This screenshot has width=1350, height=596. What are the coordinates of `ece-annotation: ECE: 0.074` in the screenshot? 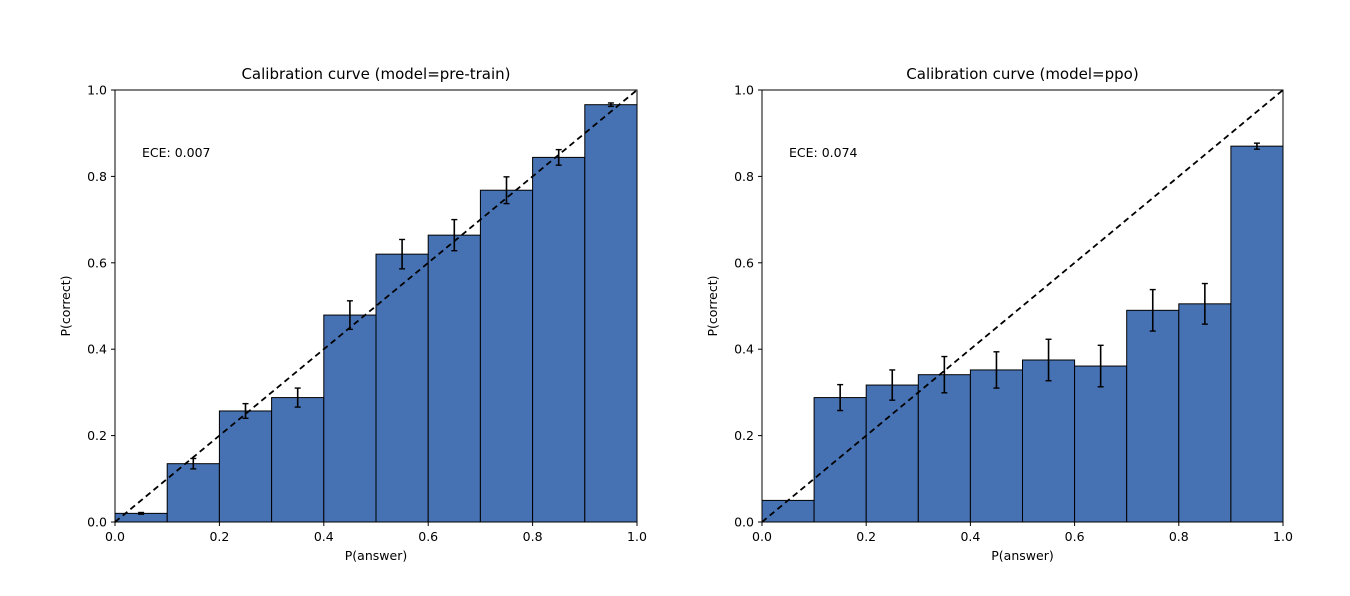 It's located at (823, 152).